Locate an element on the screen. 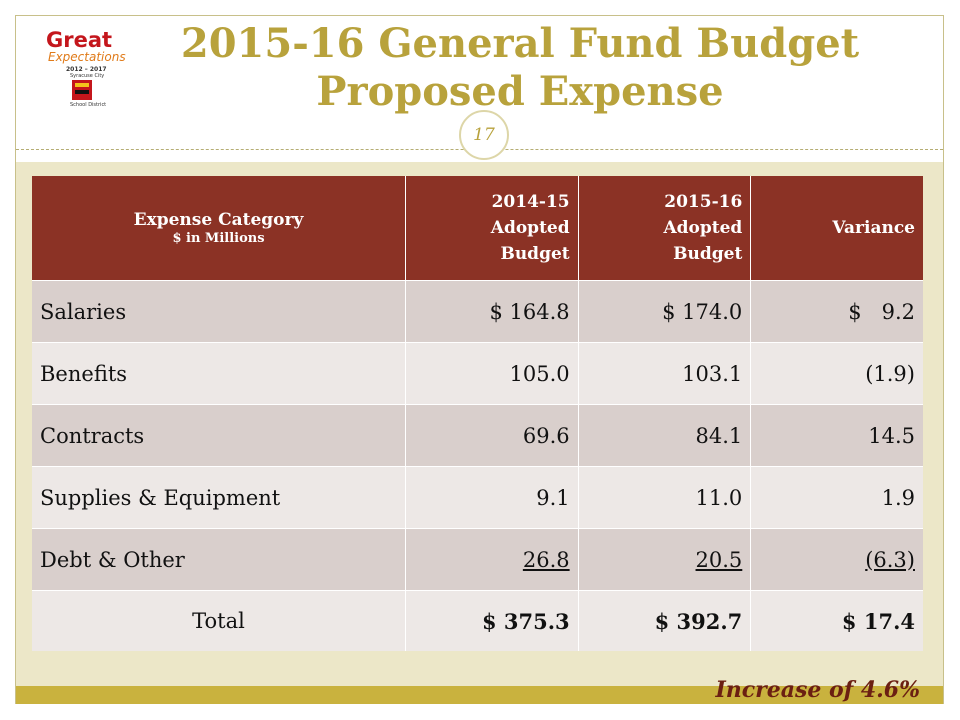 This screenshot has height=720, width=960. row-budget-2014-15: $ 164.8 is located at coordinates (492, 311).